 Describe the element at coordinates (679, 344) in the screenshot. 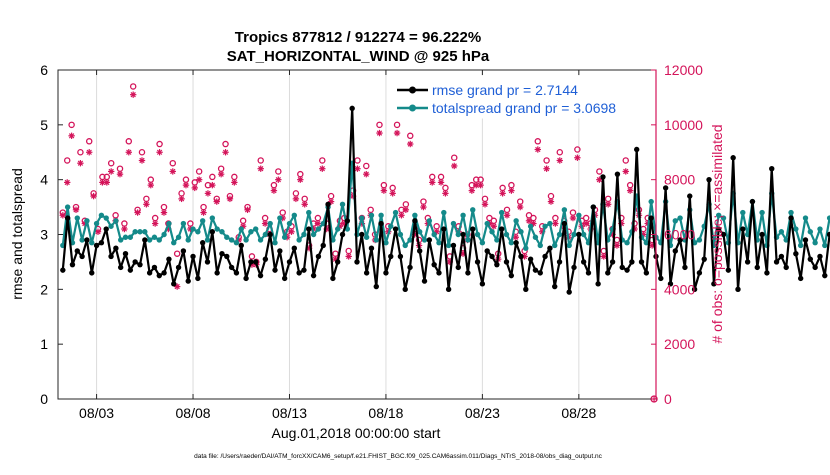

I see `y-right-tick-label: 2000` at that location.